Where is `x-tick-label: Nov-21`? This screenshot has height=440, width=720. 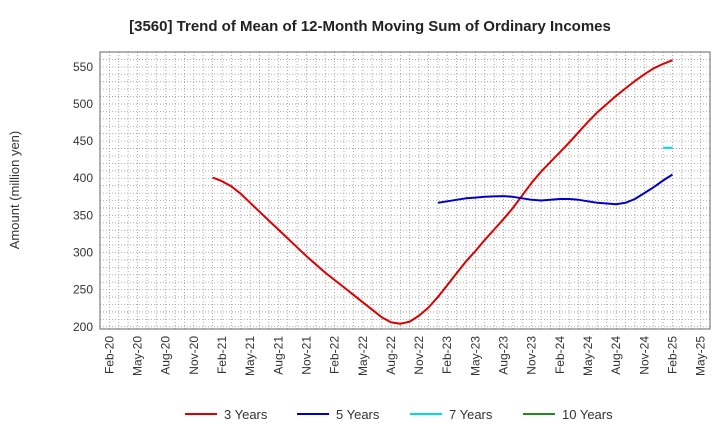 x-tick-label: Nov-21 is located at coordinates (306, 355).